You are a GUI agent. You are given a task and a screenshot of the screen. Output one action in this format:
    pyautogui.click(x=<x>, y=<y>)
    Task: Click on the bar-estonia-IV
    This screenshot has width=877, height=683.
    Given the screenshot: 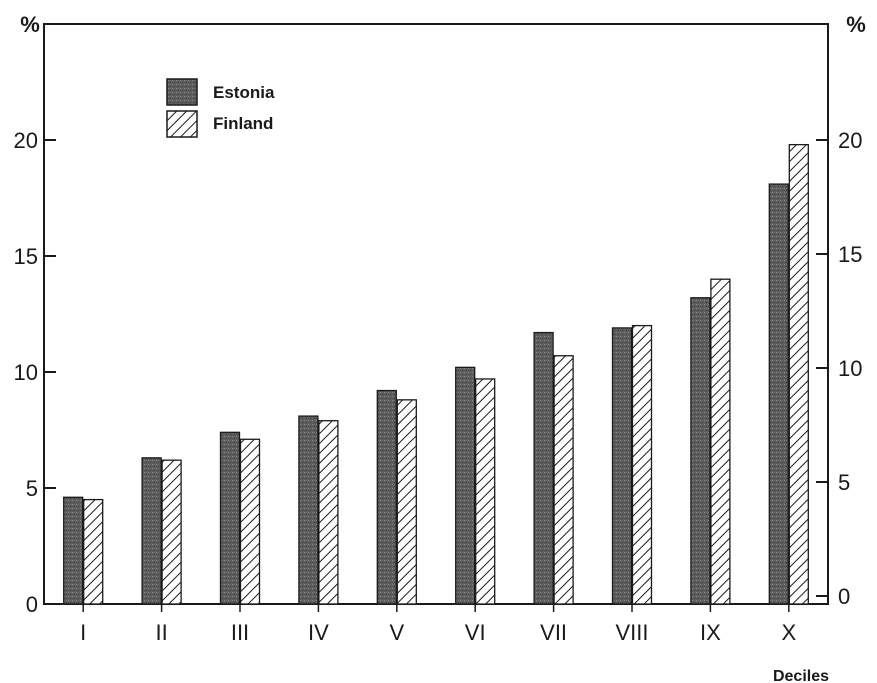 What is the action you would take?
    pyautogui.click(x=308, y=510)
    